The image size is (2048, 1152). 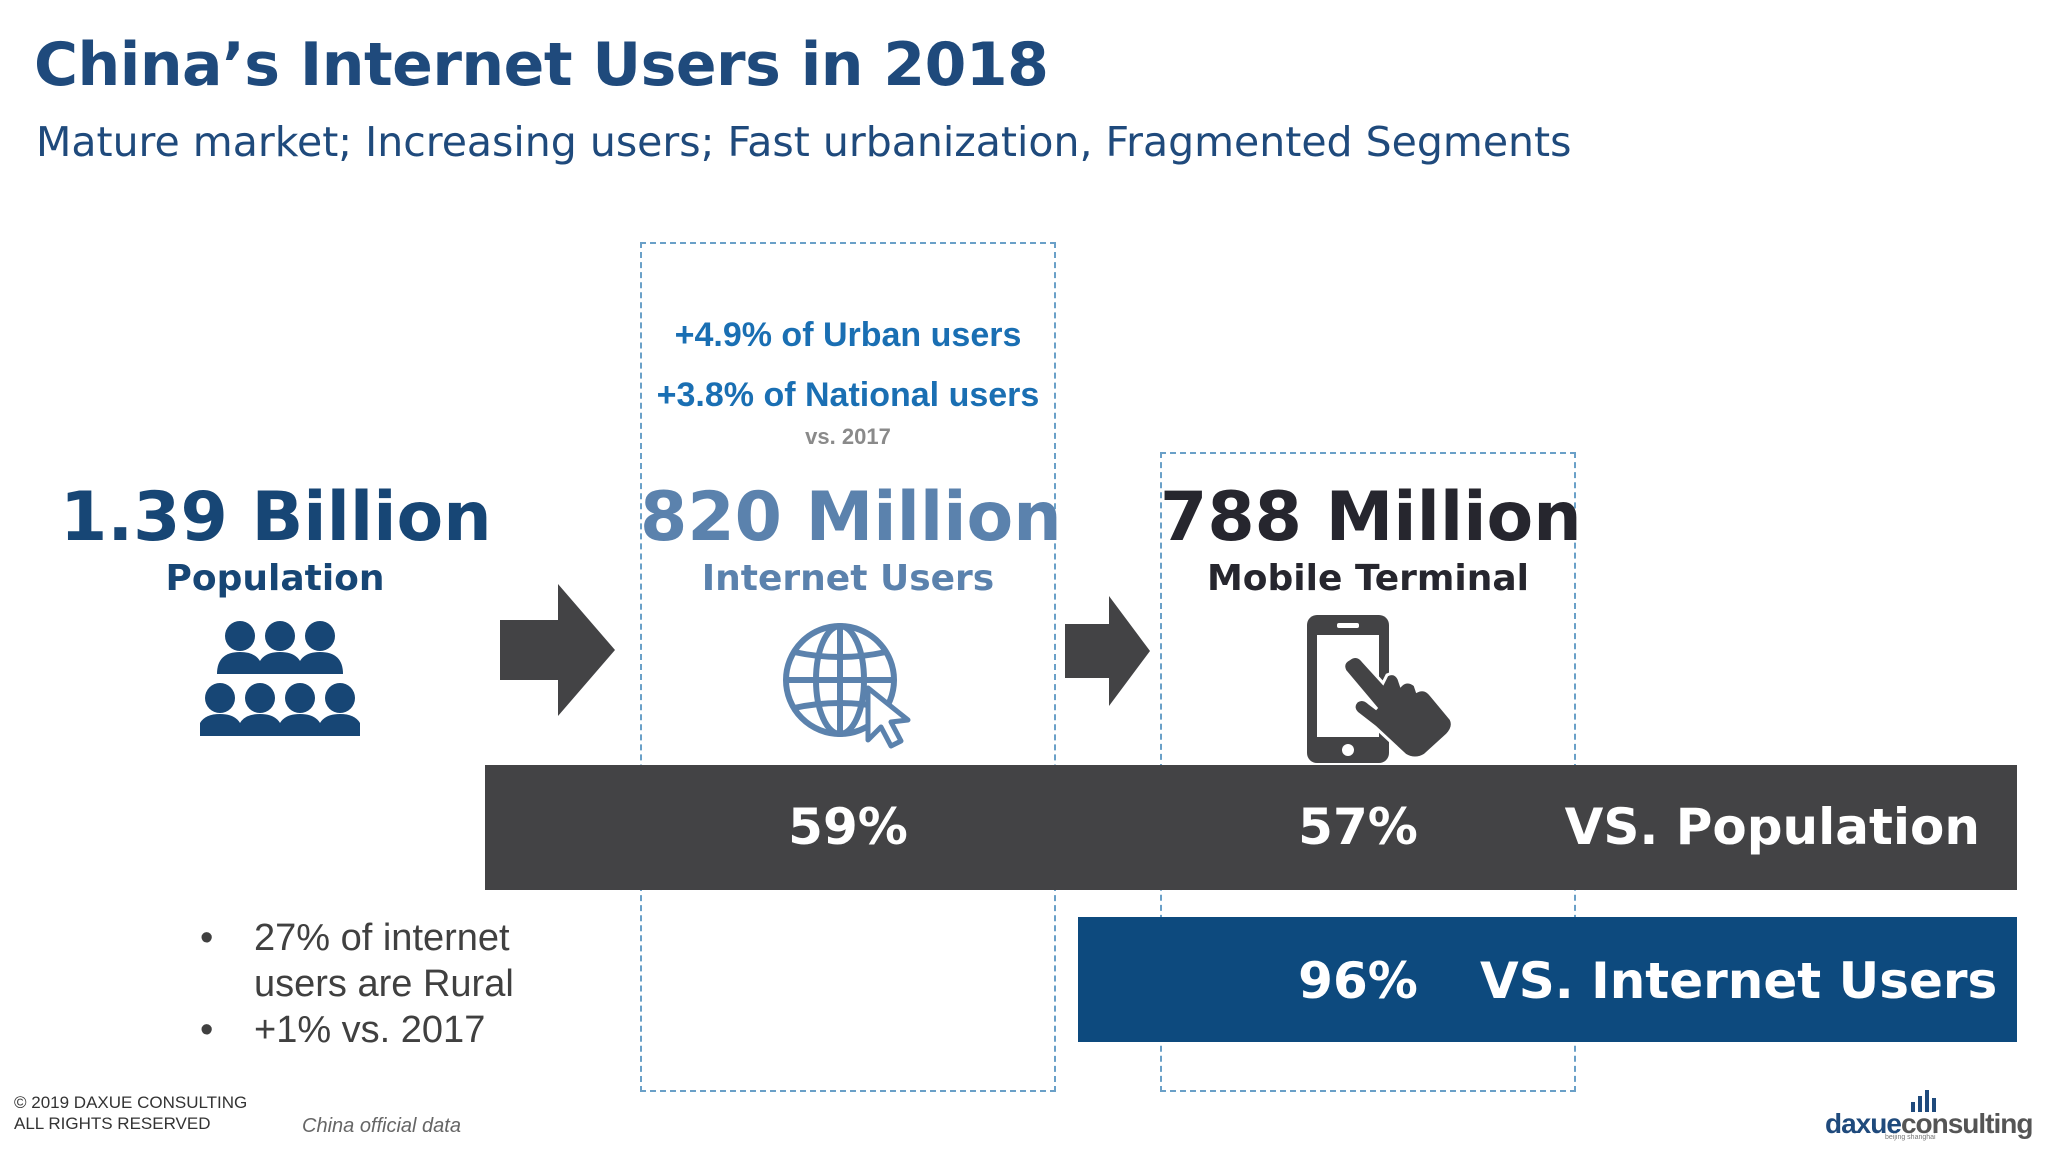 What do you see at coordinates (848, 335) in the screenshot?
I see `growth-urban: +4.9% of Urban users` at bounding box center [848, 335].